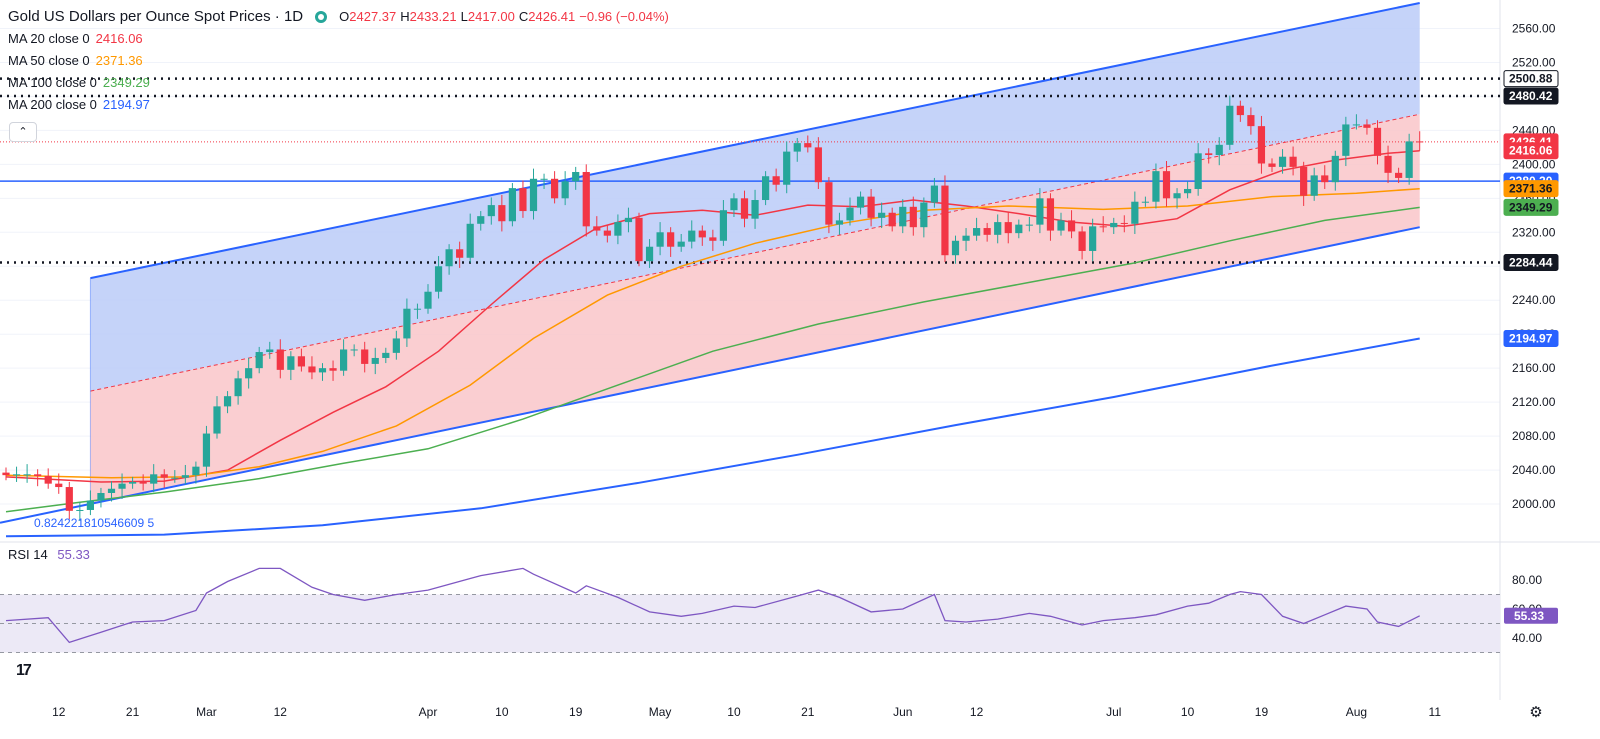  Describe the element at coordinates (428, 16) in the screenshot. I see `ohlc-item: H2433.21` at that location.